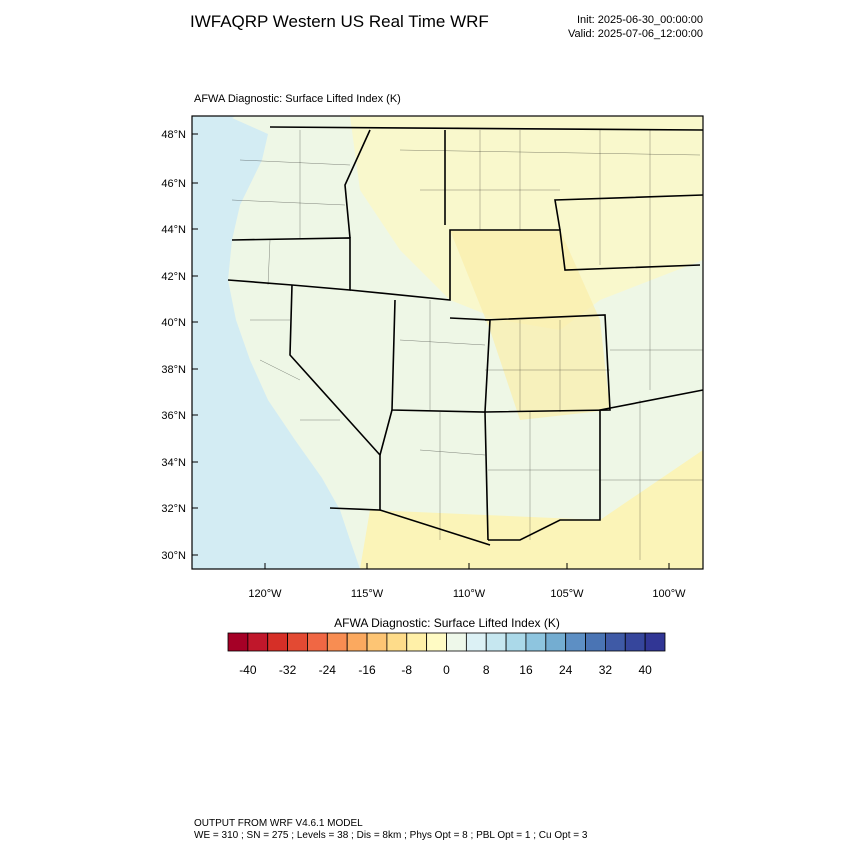 The width and height of the screenshot is (850, 855). Describe the element at coordinates (446, 670) in the screenshot. I see `colorbar-label: 0` at that location.